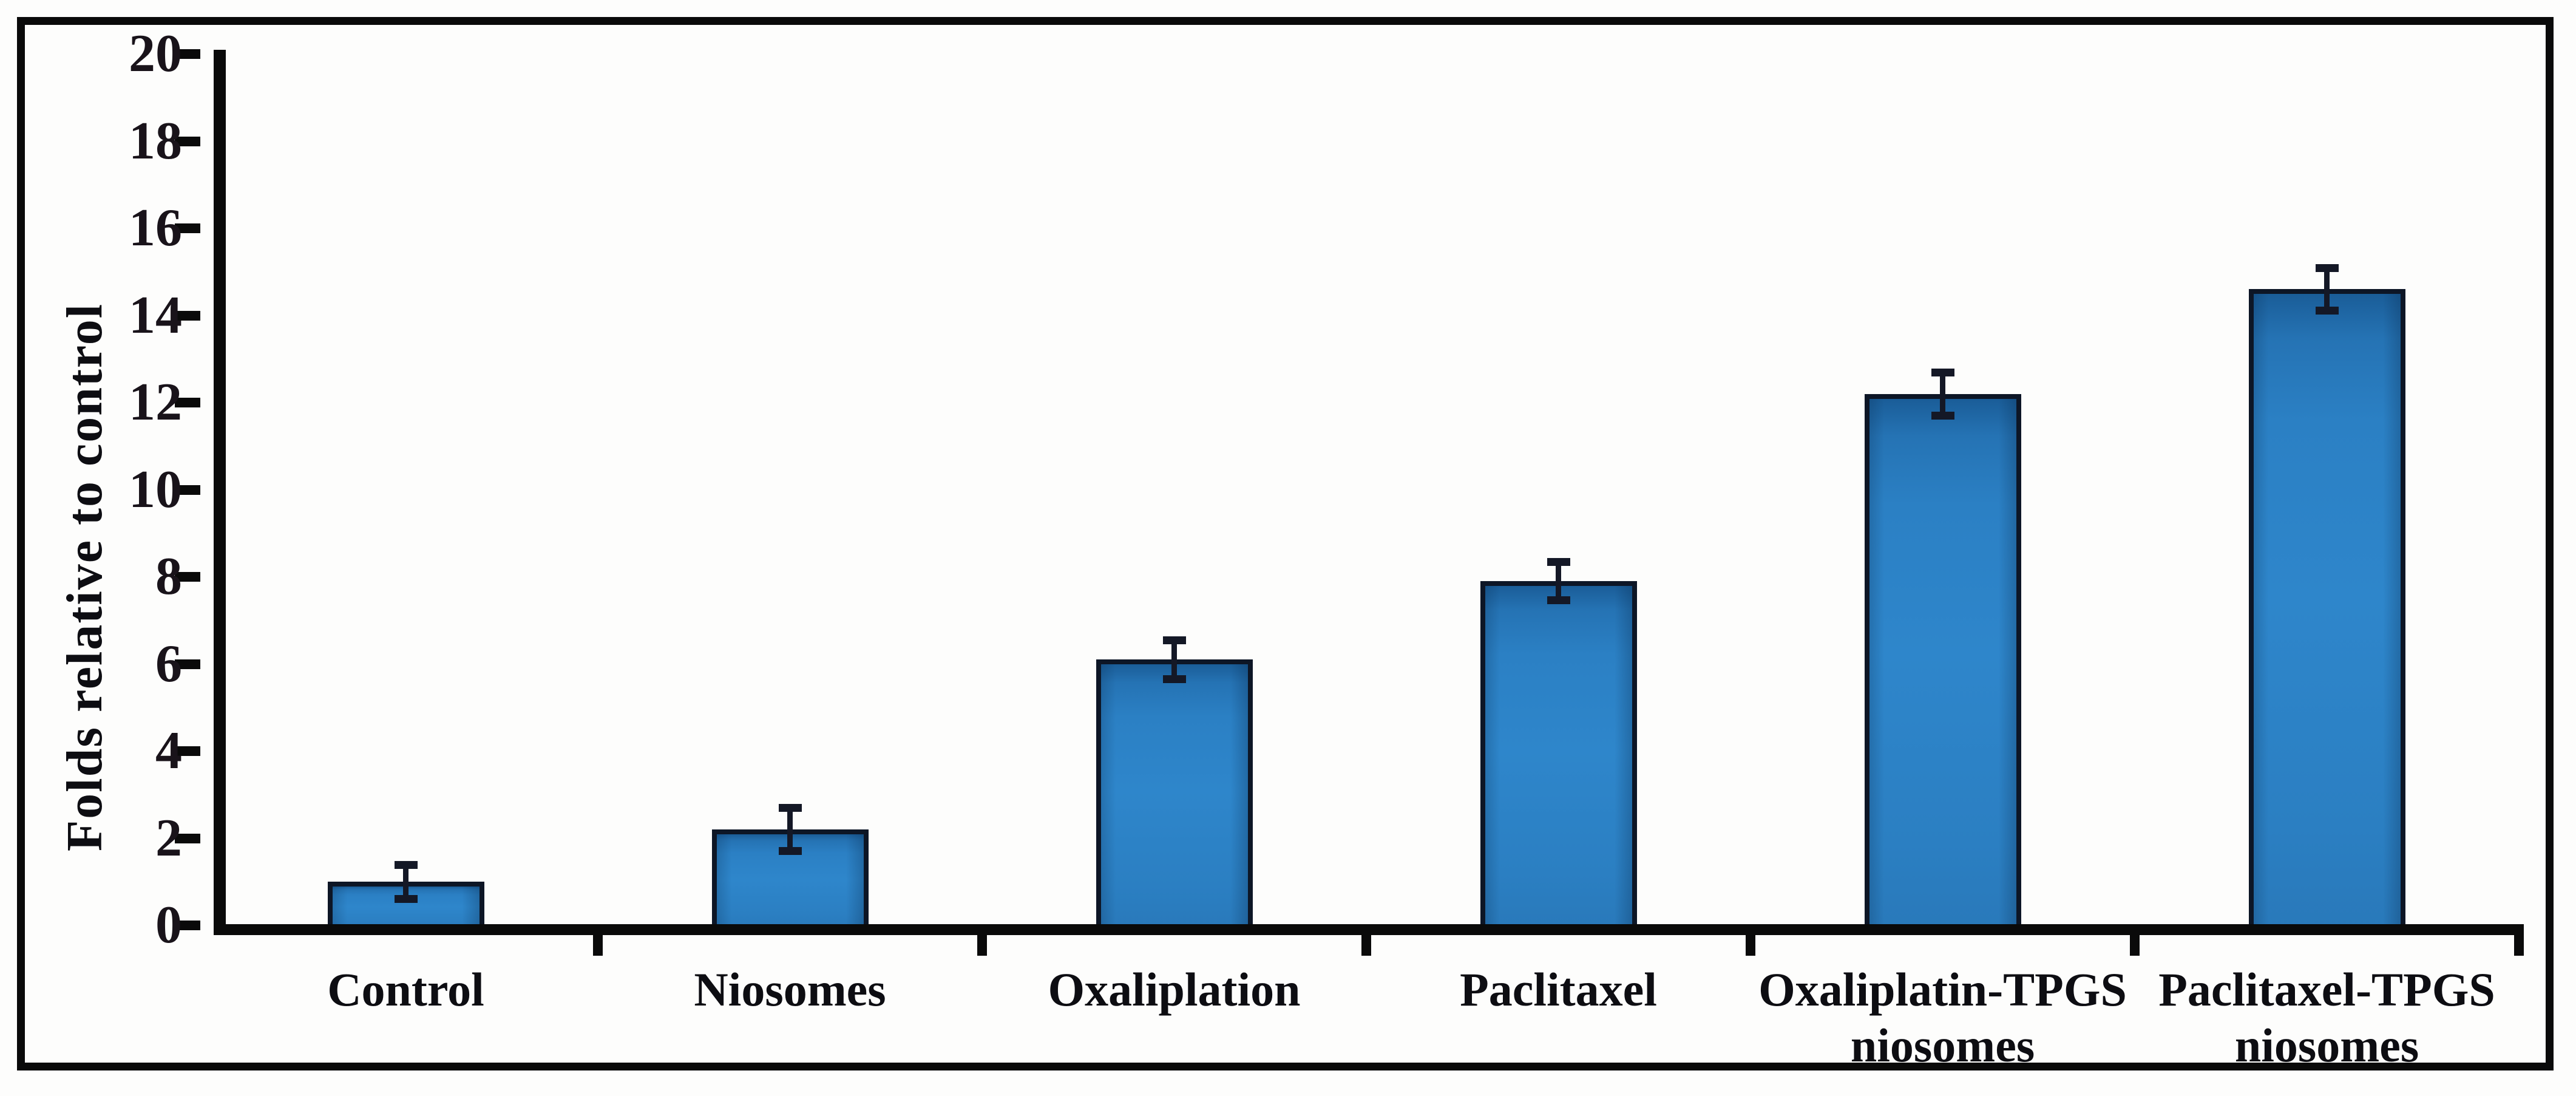  What do you see at coordinates (220, 492) in the screenshot?
I see `y-axis-line` at bounding box center [220, 492].